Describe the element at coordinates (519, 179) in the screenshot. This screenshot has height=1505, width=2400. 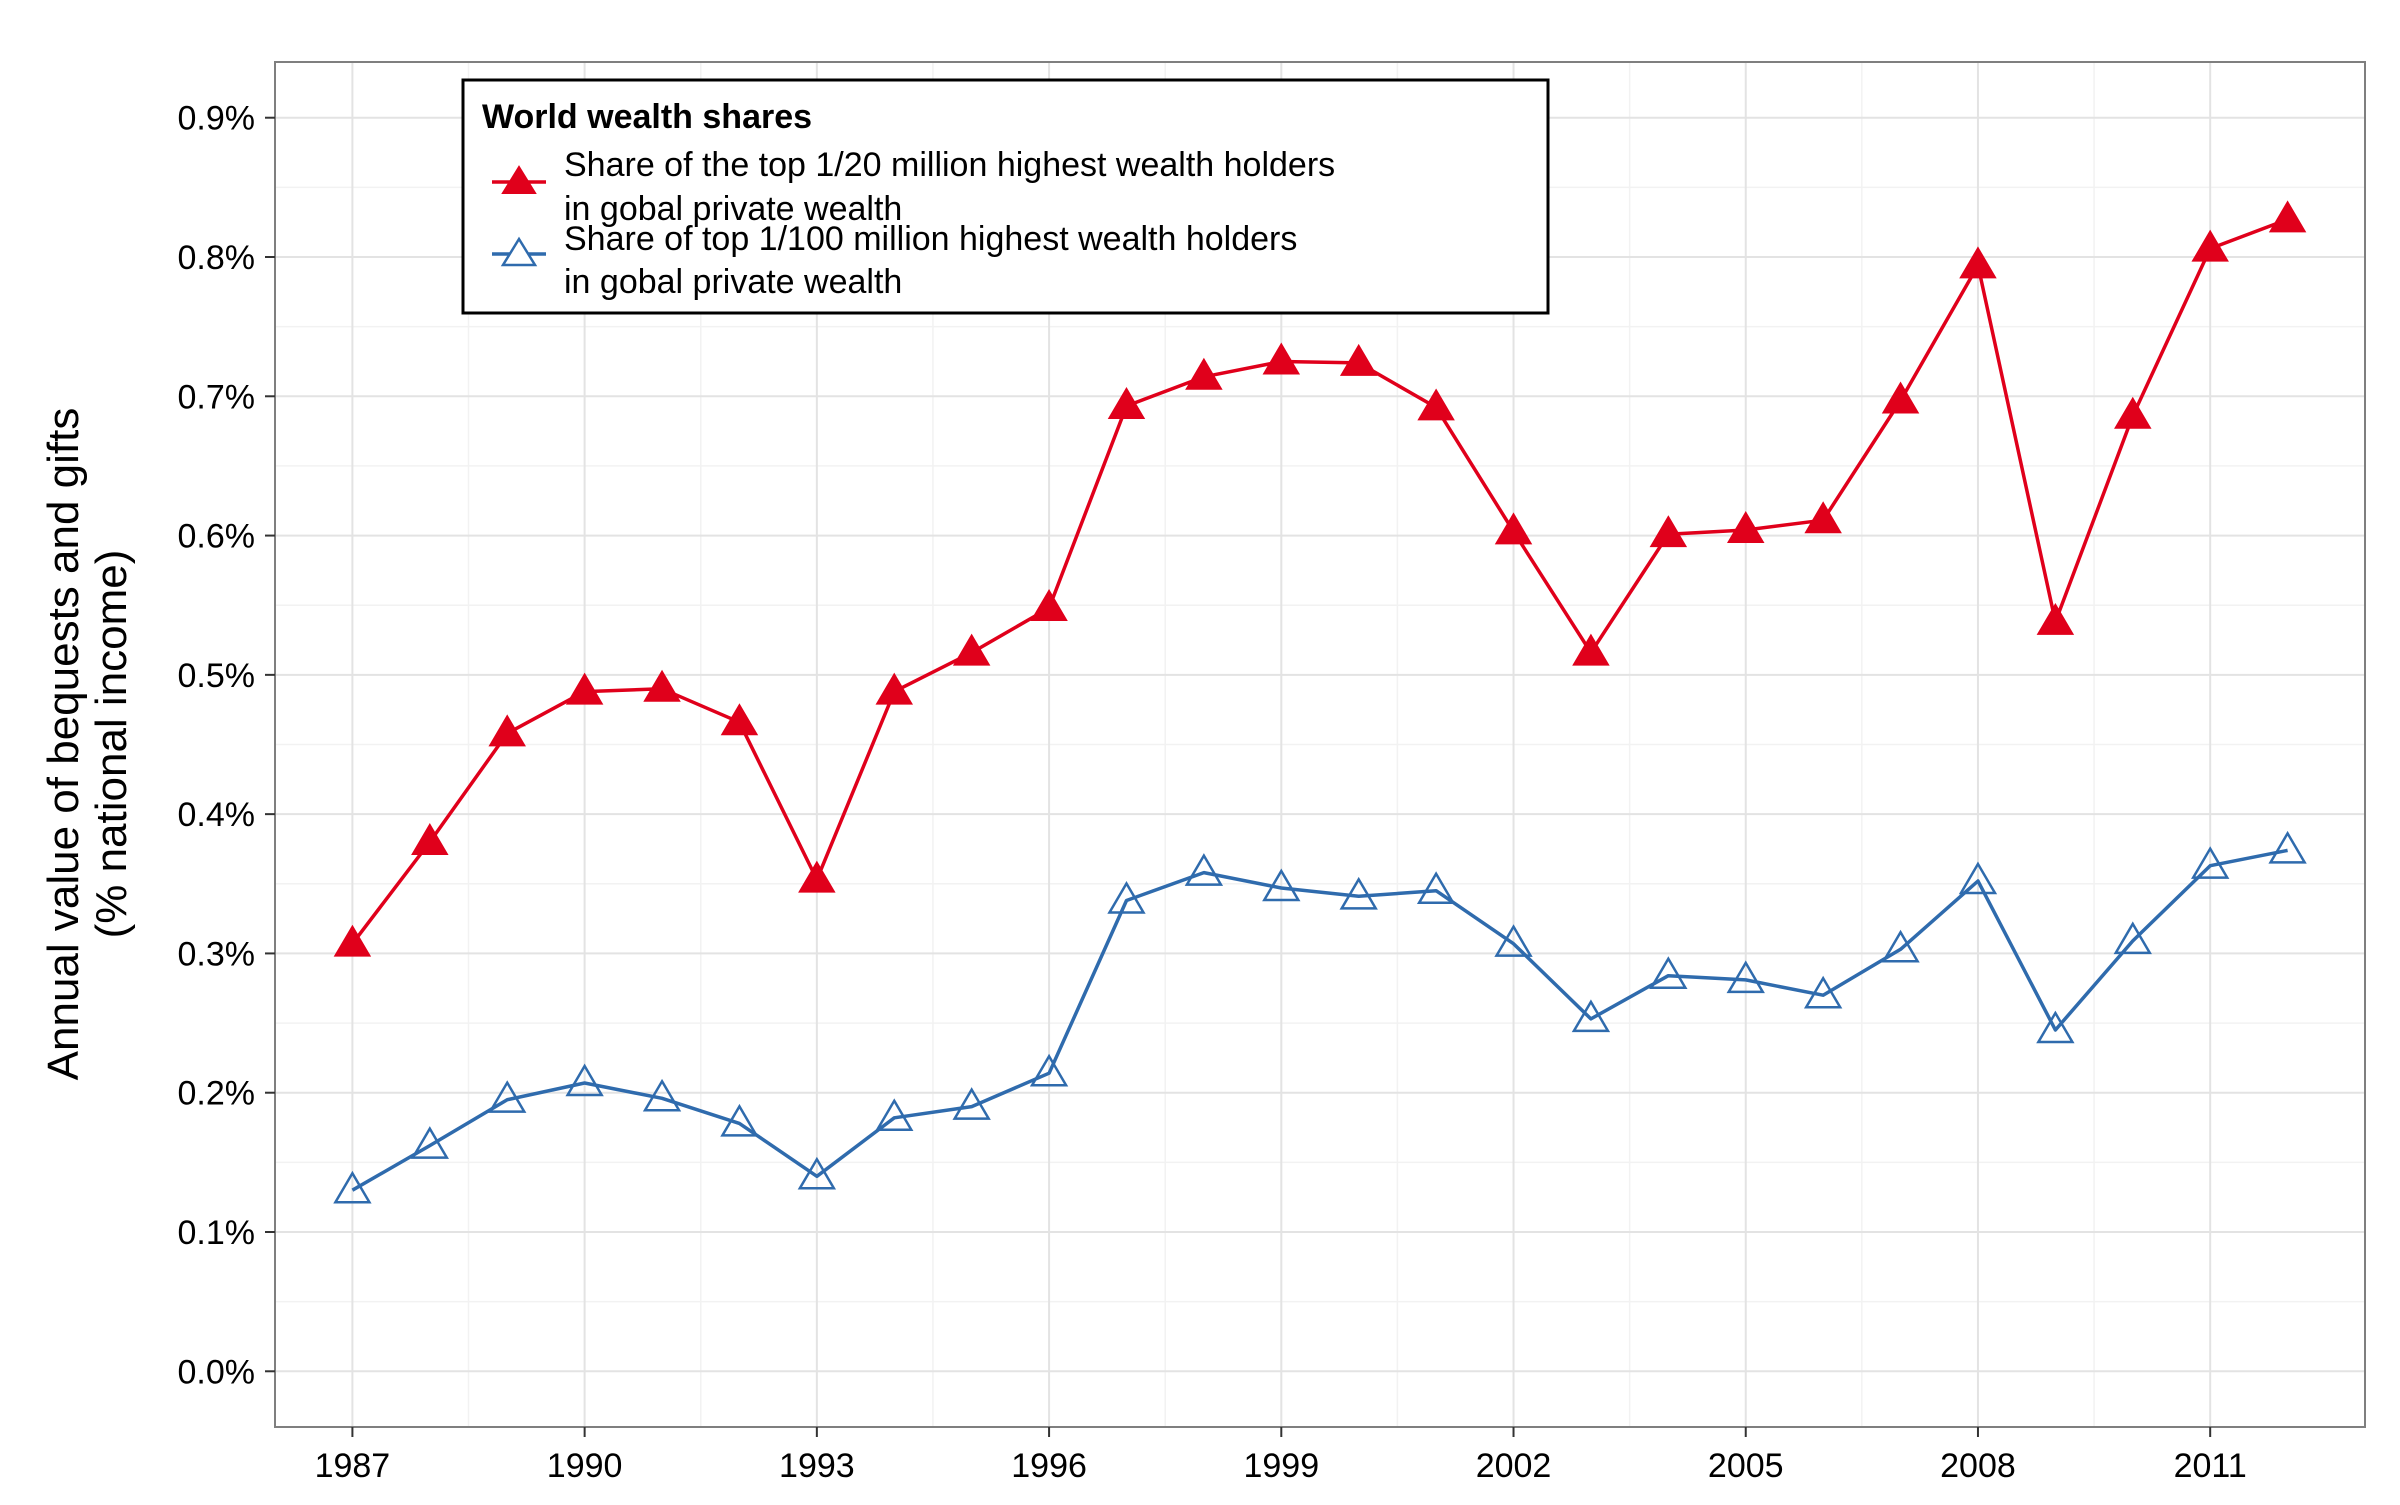
I see `legend-key-filled-triangle-marker` at that location.